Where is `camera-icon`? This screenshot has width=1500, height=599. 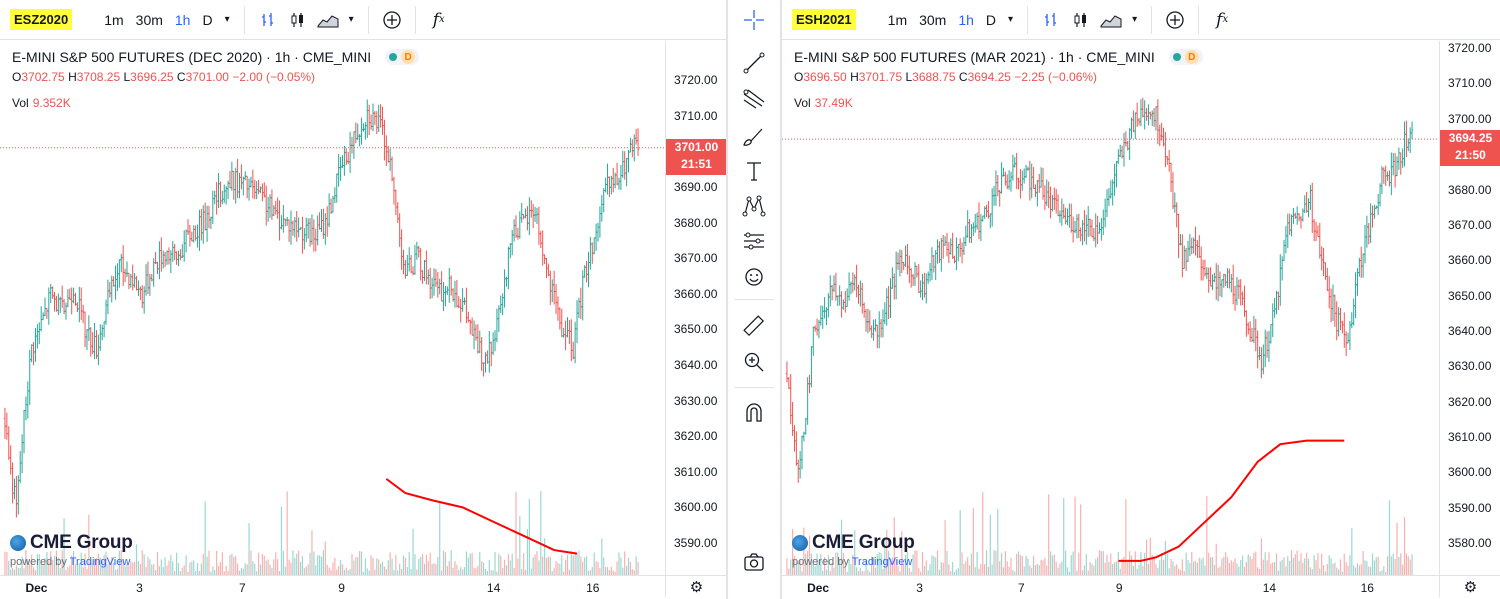 camera-icon is located at coordinates (754, 562).